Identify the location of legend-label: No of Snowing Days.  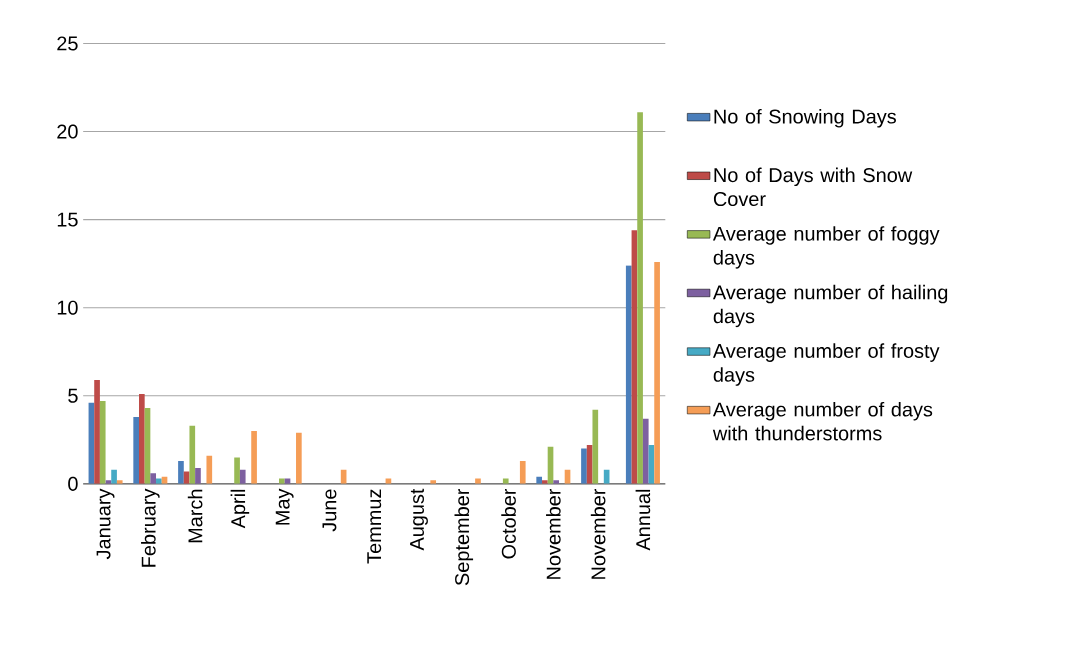
(805, 118).